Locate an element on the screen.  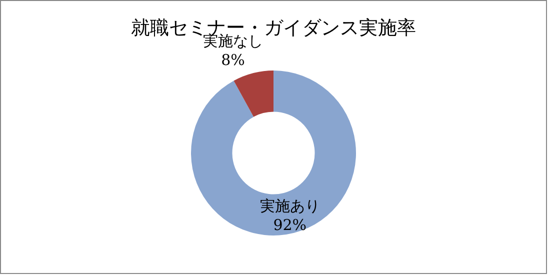
slice-label: 実施あり is located at coordinates (290, 206).